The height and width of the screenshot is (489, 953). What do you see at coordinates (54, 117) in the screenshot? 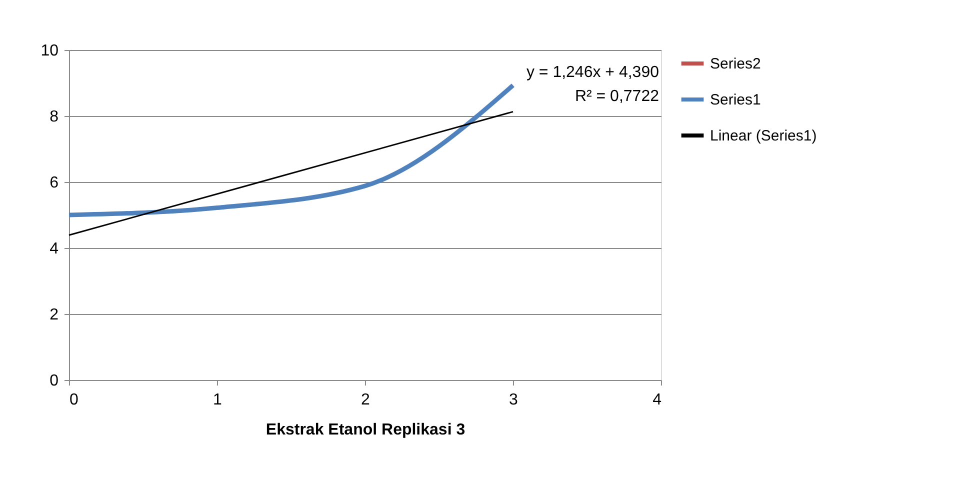
I see `y-tick-label: 8` at bounding box center [54, 117].